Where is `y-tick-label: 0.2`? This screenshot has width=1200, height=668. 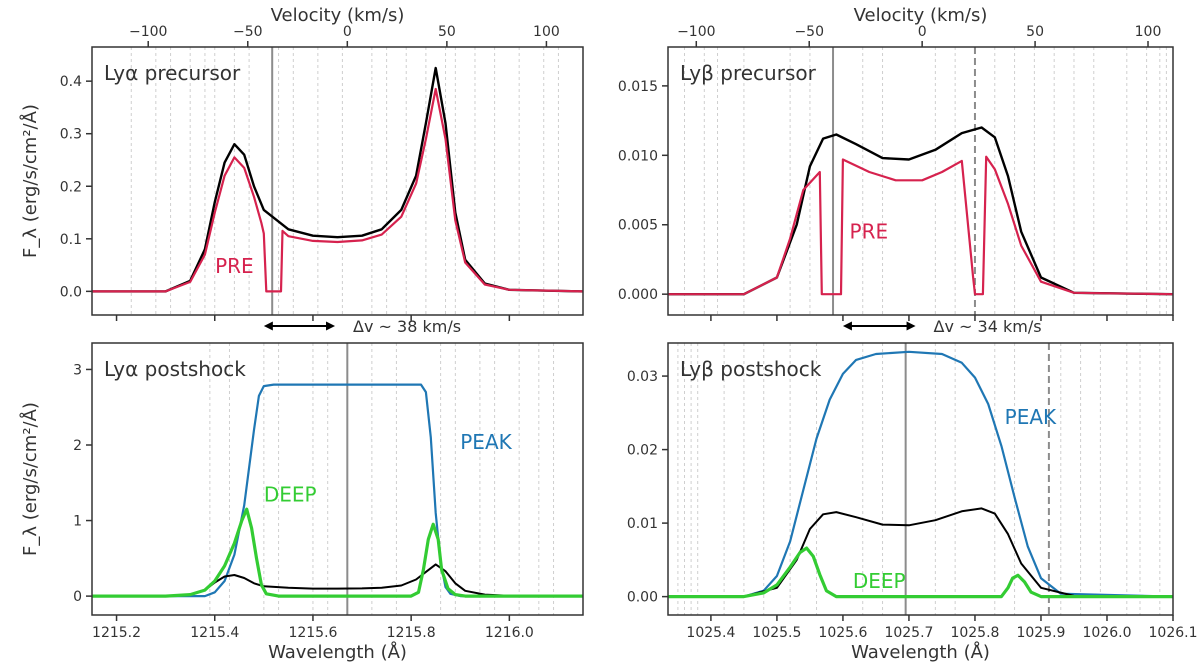 y-tick-label: 0.2 is located at coordinates (71, 187).